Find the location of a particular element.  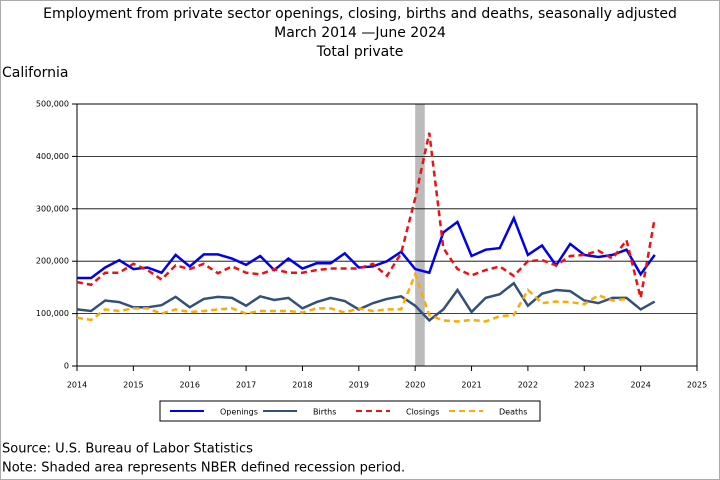

x-tick-label: 2015 is located at coordinates (133, 385).